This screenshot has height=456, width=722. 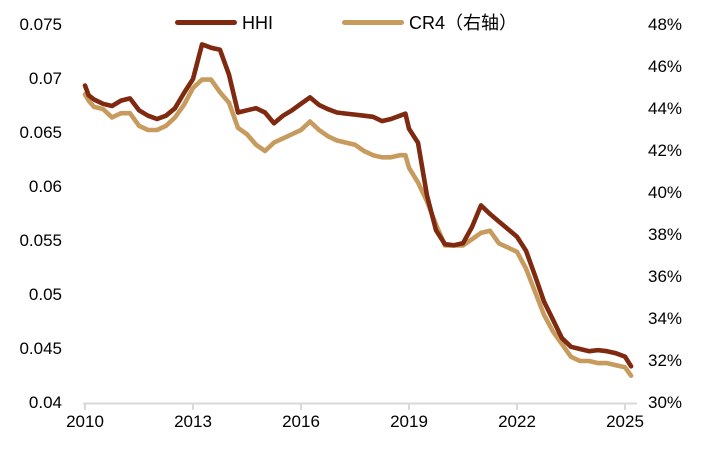 What do you see at coordinates (665, 150) in the screenshot?
I see `axis-tick-label: 42%` at bounding box center [665, 150].